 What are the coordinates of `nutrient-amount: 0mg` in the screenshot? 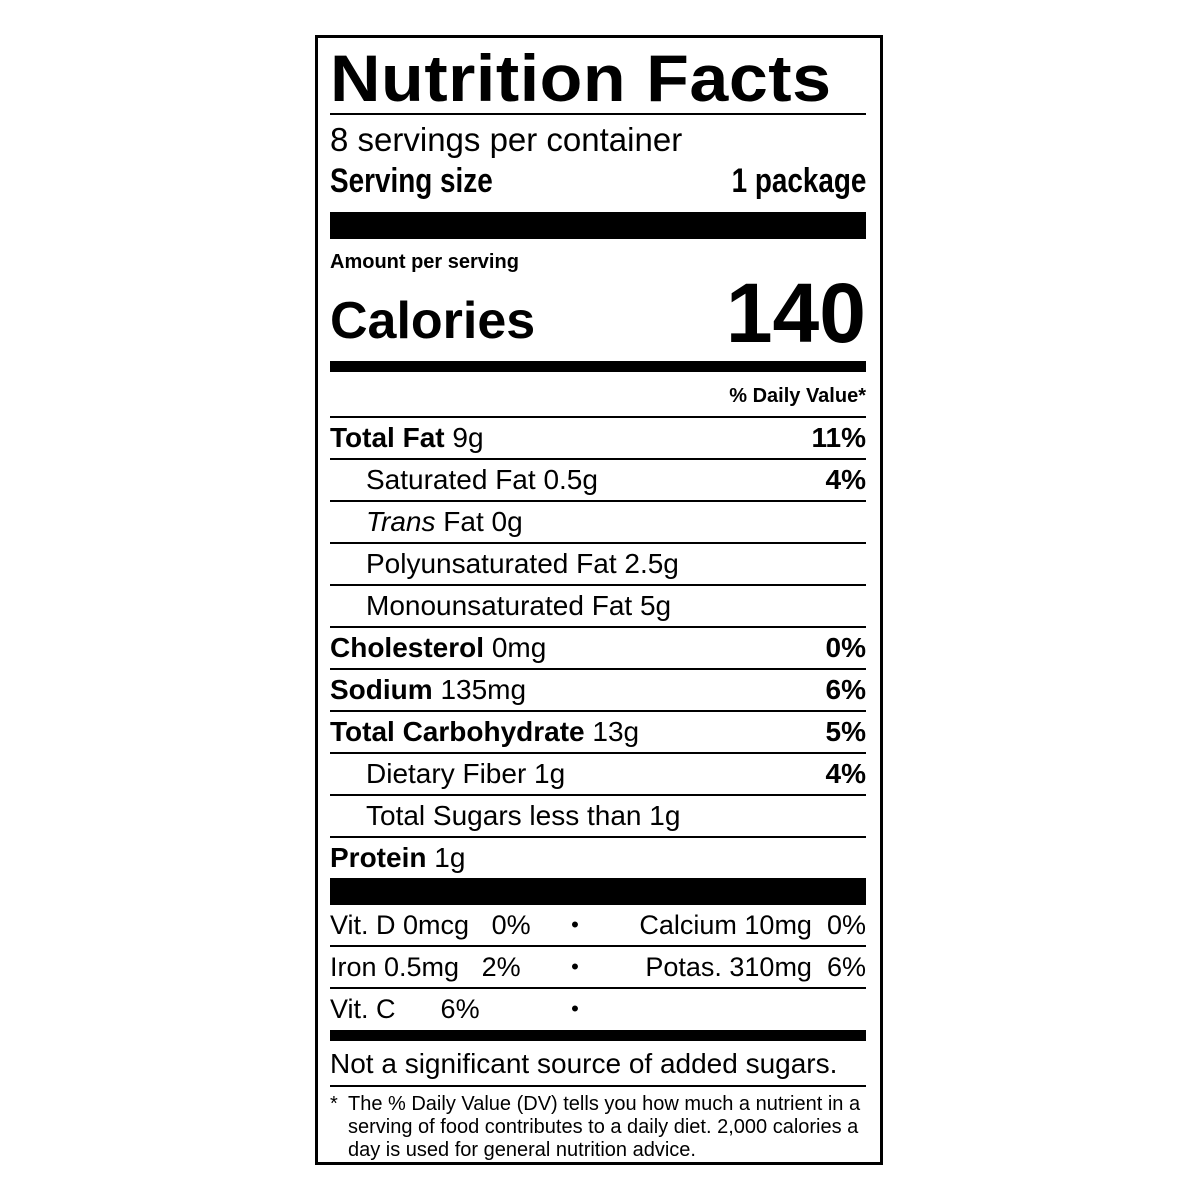 It's located at (519, 647).